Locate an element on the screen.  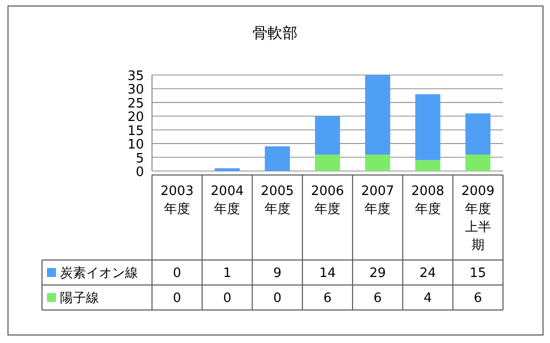
data-label: 15 is located at coordinates (478, 273).